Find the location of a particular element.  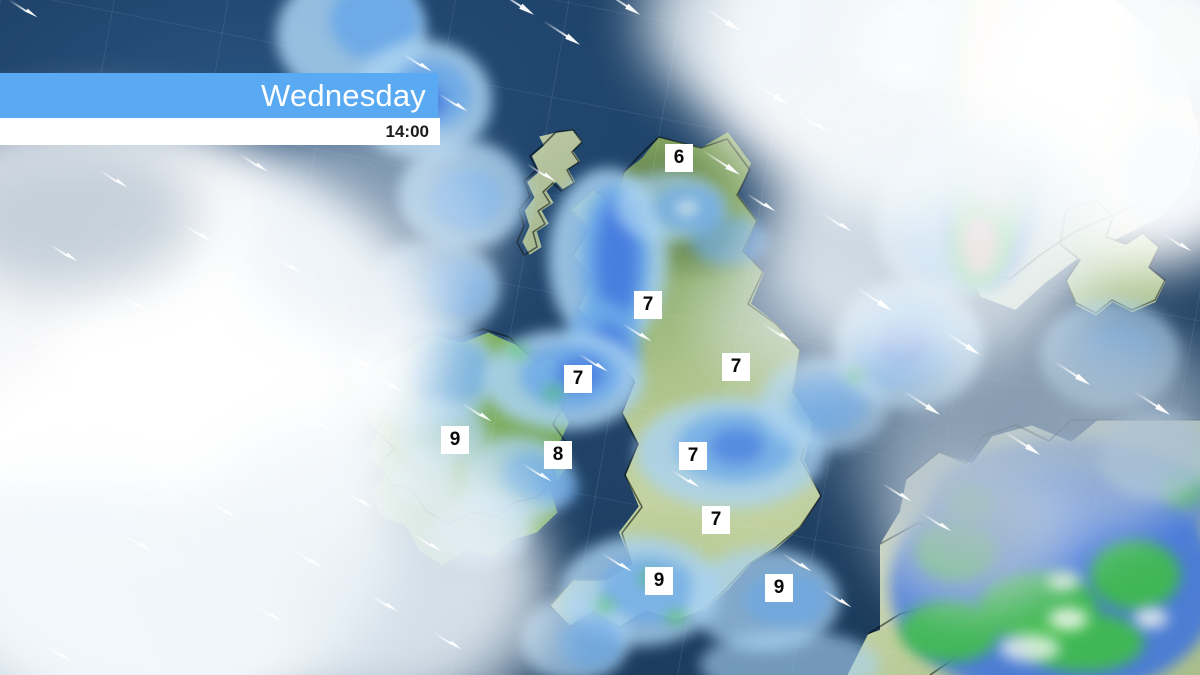

forecast-time-banner: Wednesday 14:00 is located at coordinates (220, 109).